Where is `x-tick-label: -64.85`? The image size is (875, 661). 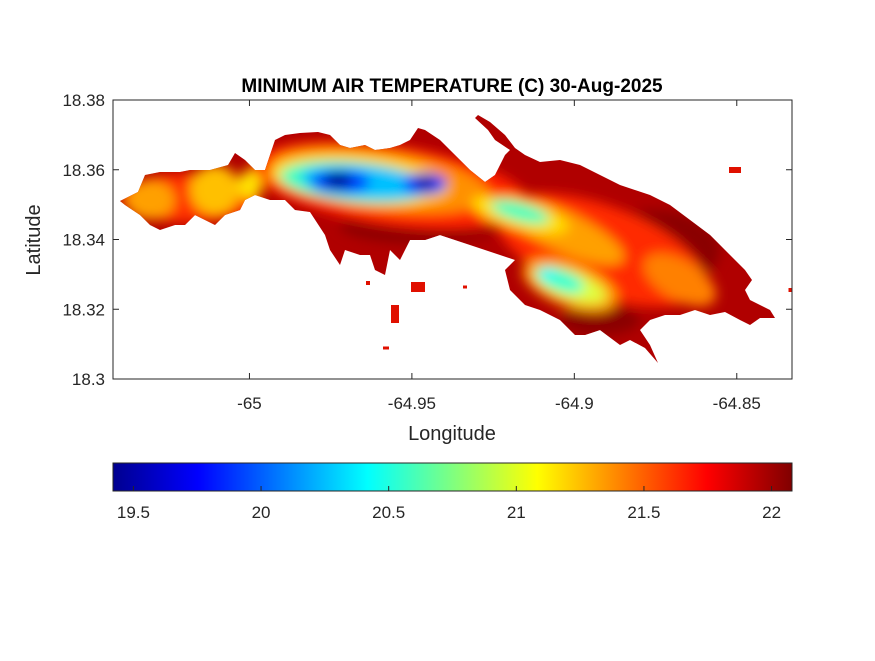 x-tick-label: -64.85 is located at coordinates (737, 403).